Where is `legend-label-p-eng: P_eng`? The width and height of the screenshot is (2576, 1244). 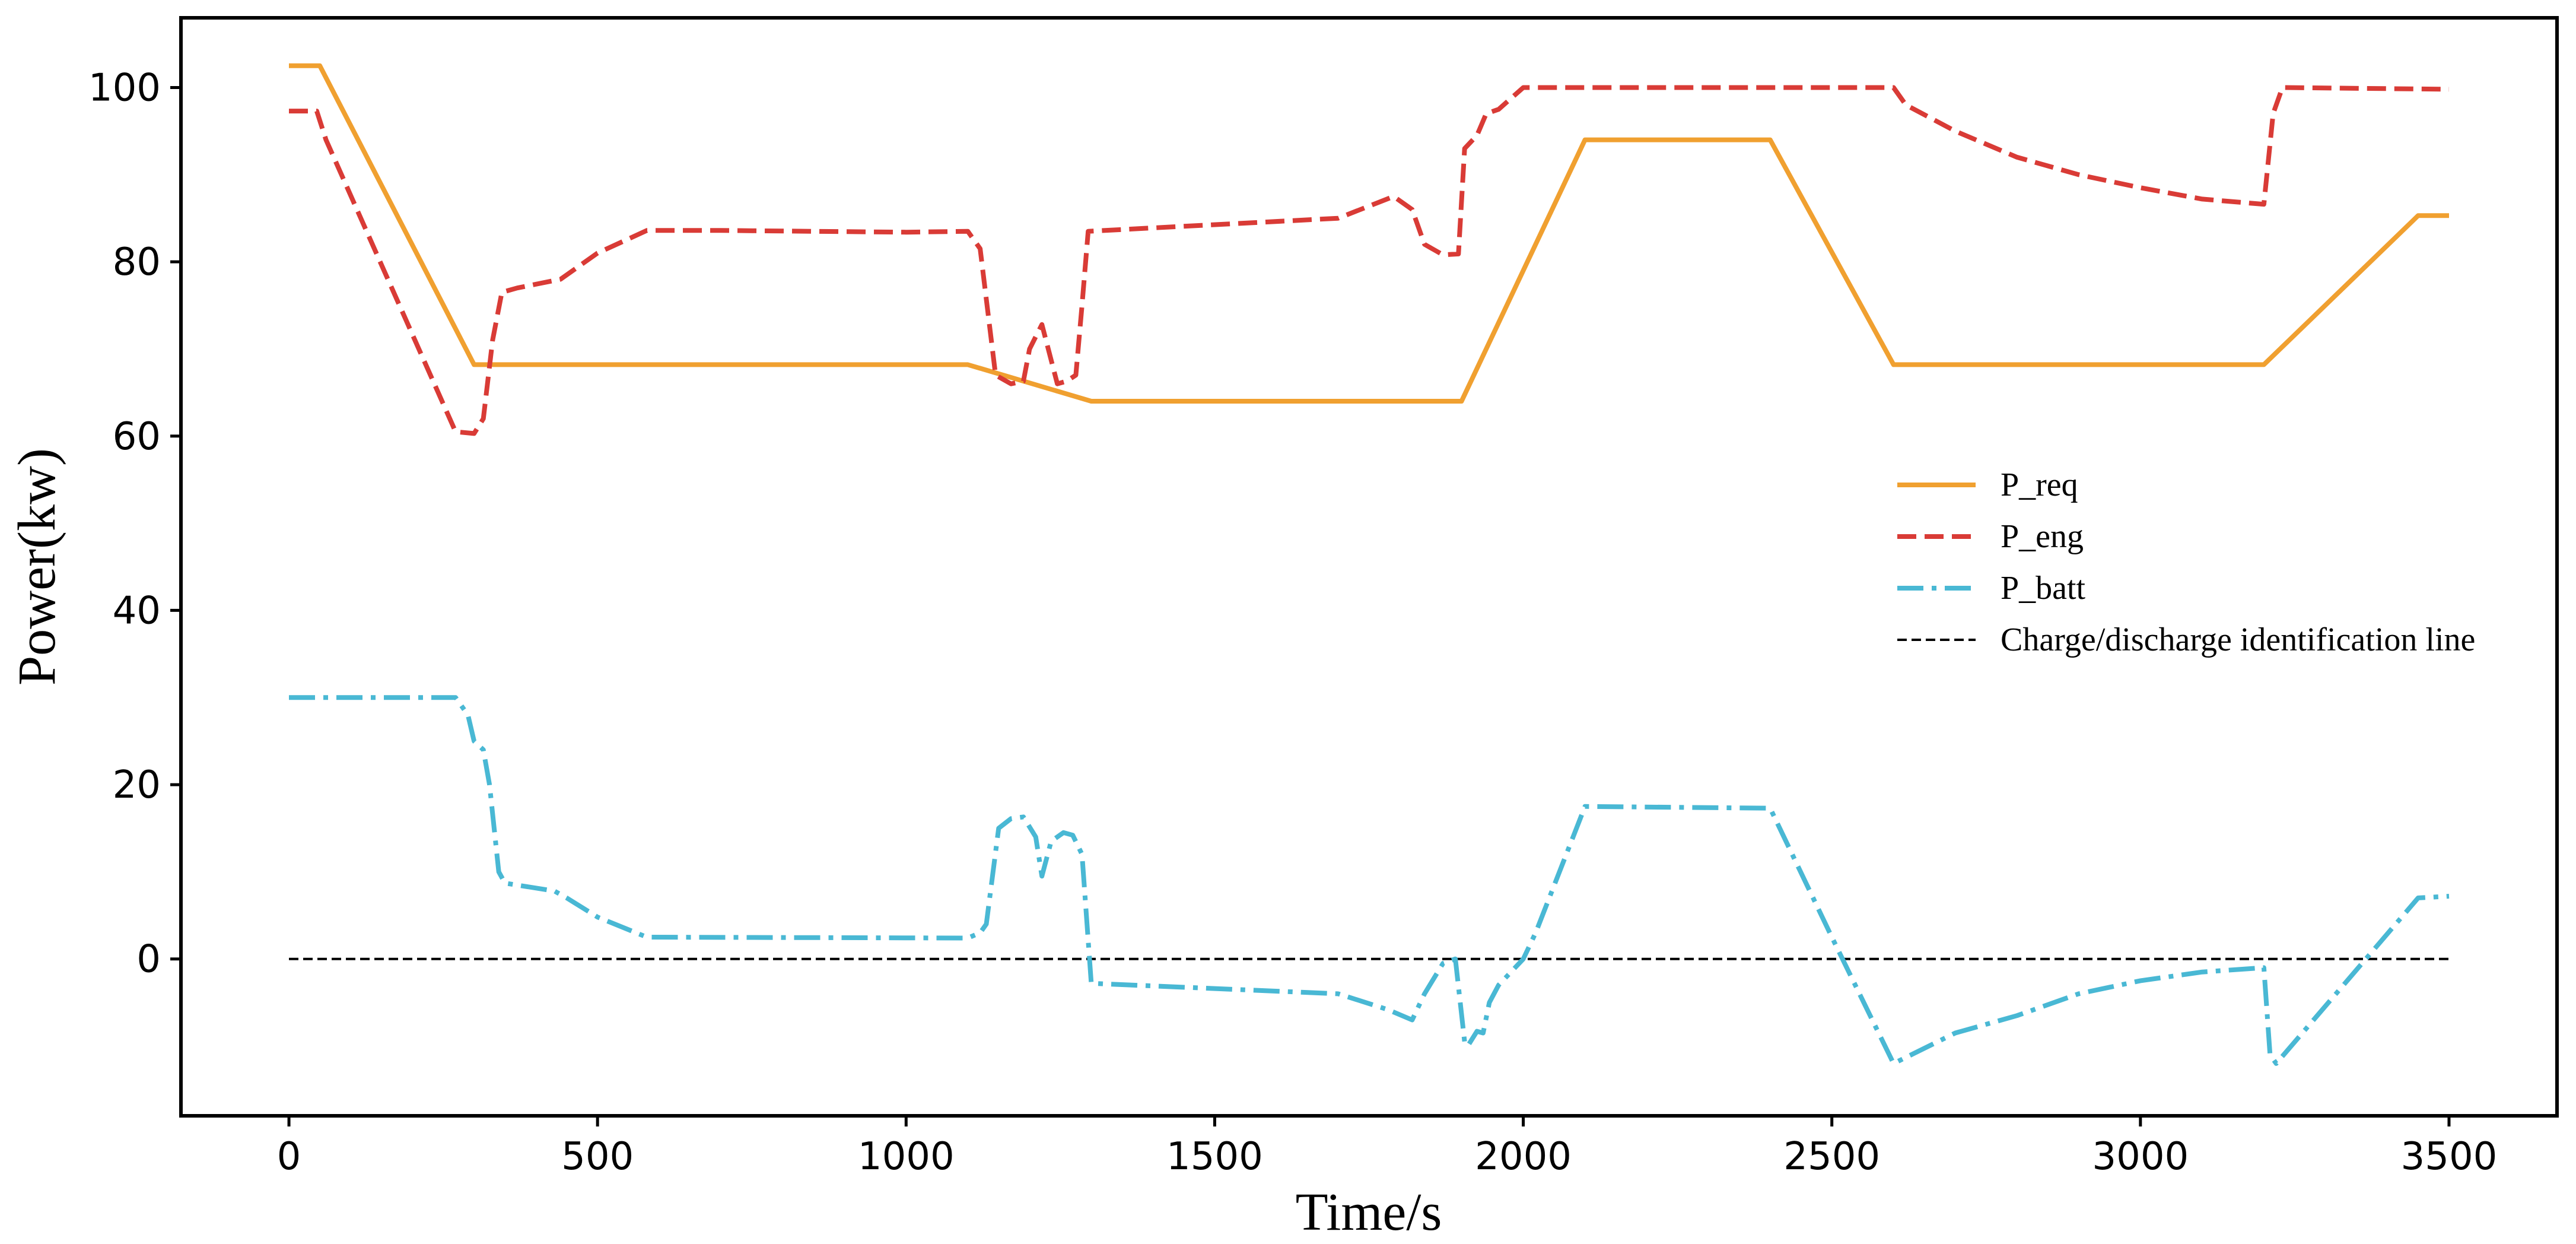
legend-label-p-eng: P_eng is located at coordinates (2042, 536).